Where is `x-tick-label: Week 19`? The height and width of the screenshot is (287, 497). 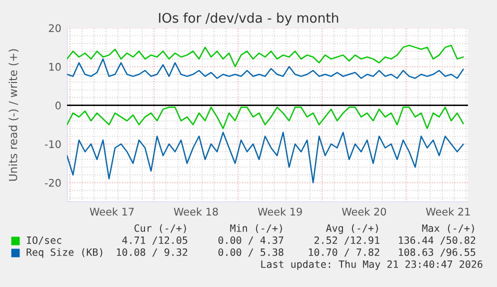 x-tick-label: Week 19 is located at coordinates (280, 212).